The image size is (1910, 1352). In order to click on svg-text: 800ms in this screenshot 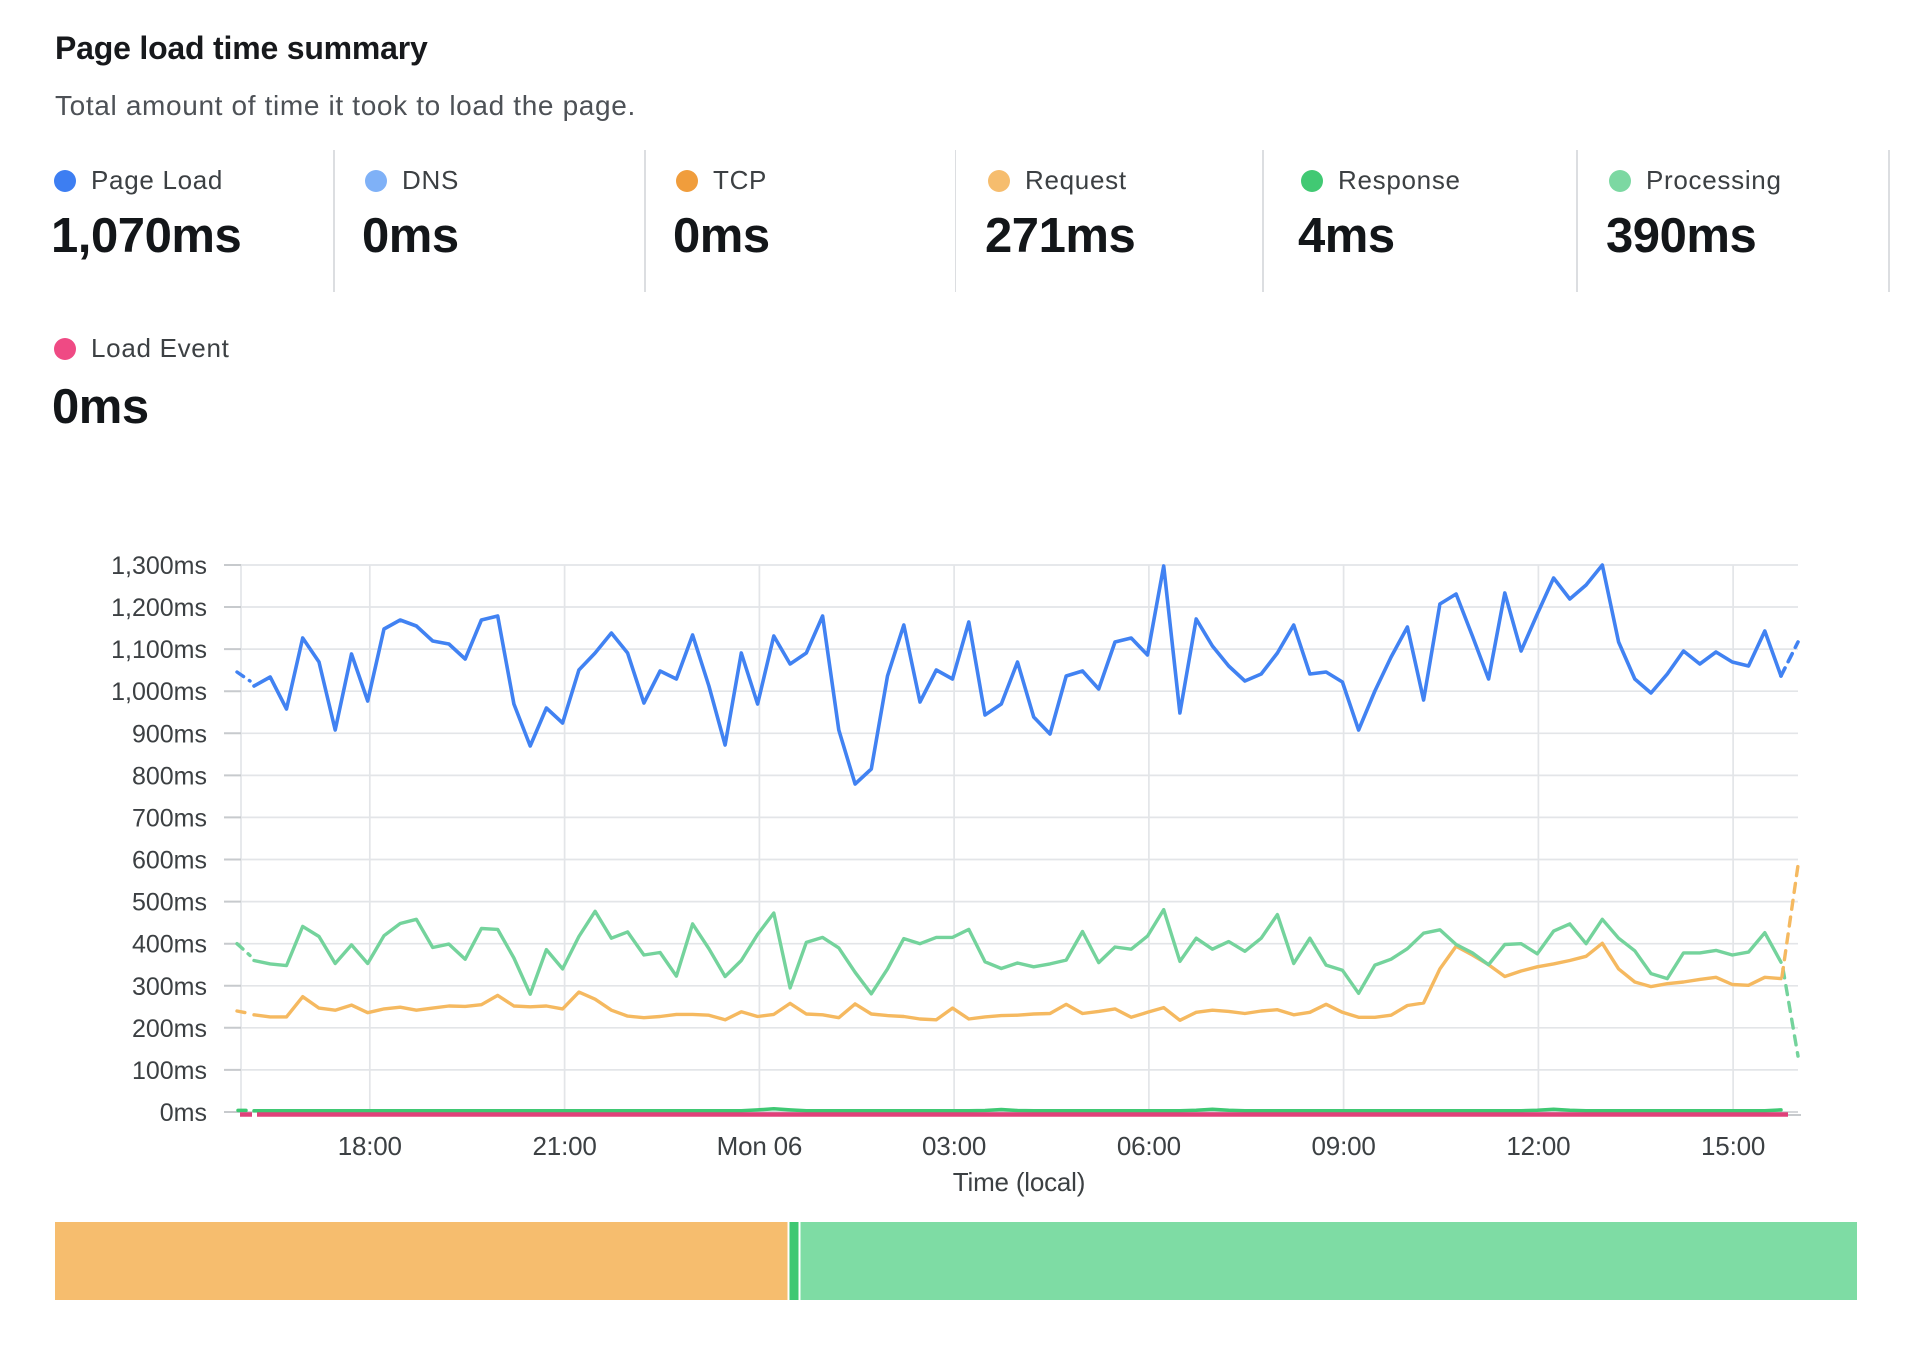, I will do `click(169, 776)`.